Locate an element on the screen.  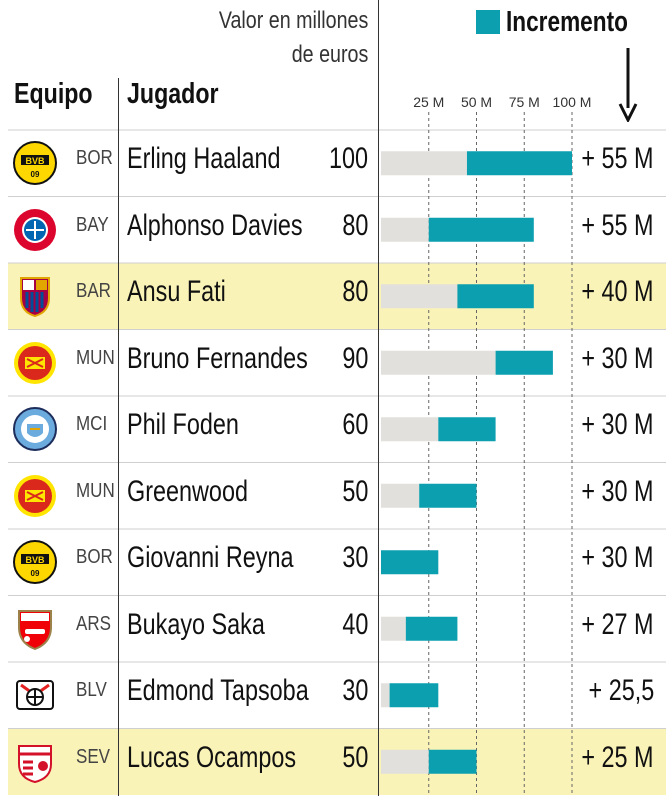
sort-arrow-icon is located at coordinates (628, 85).